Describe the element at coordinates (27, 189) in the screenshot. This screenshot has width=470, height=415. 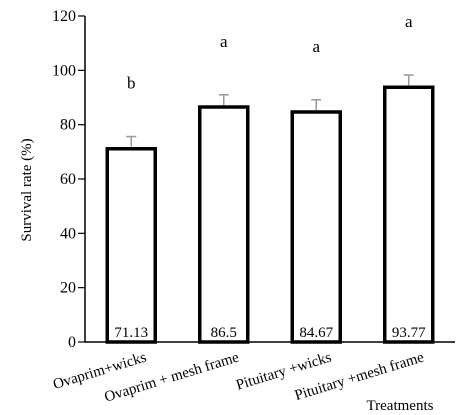
I see `y-axis-title: Survival rate (%)` at that location.